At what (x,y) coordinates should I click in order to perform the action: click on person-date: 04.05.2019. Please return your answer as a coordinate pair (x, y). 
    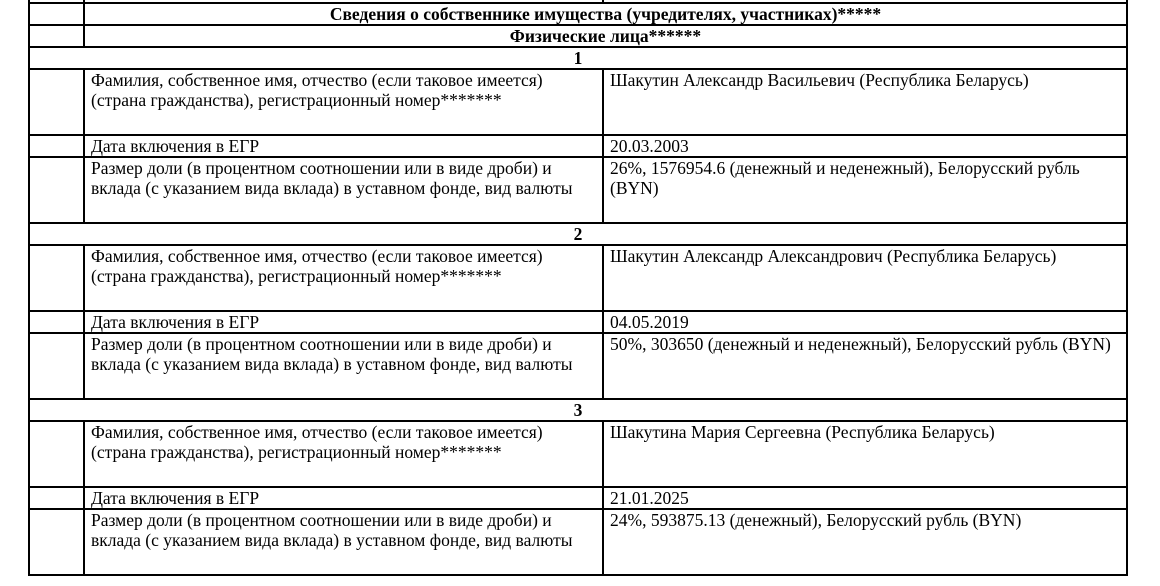
    Looking at the image, I should click on (865, 322).